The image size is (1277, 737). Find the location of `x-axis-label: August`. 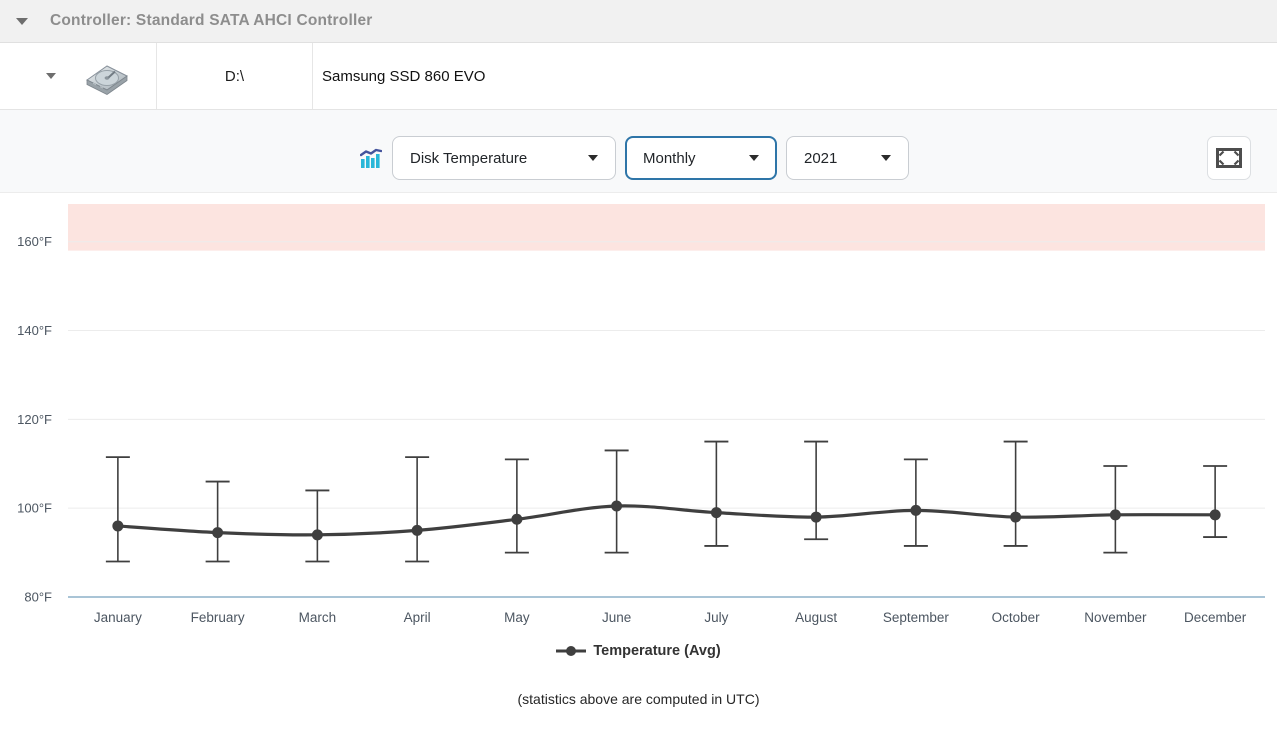

x-axis-label: August is located at coordinates (816, 617).